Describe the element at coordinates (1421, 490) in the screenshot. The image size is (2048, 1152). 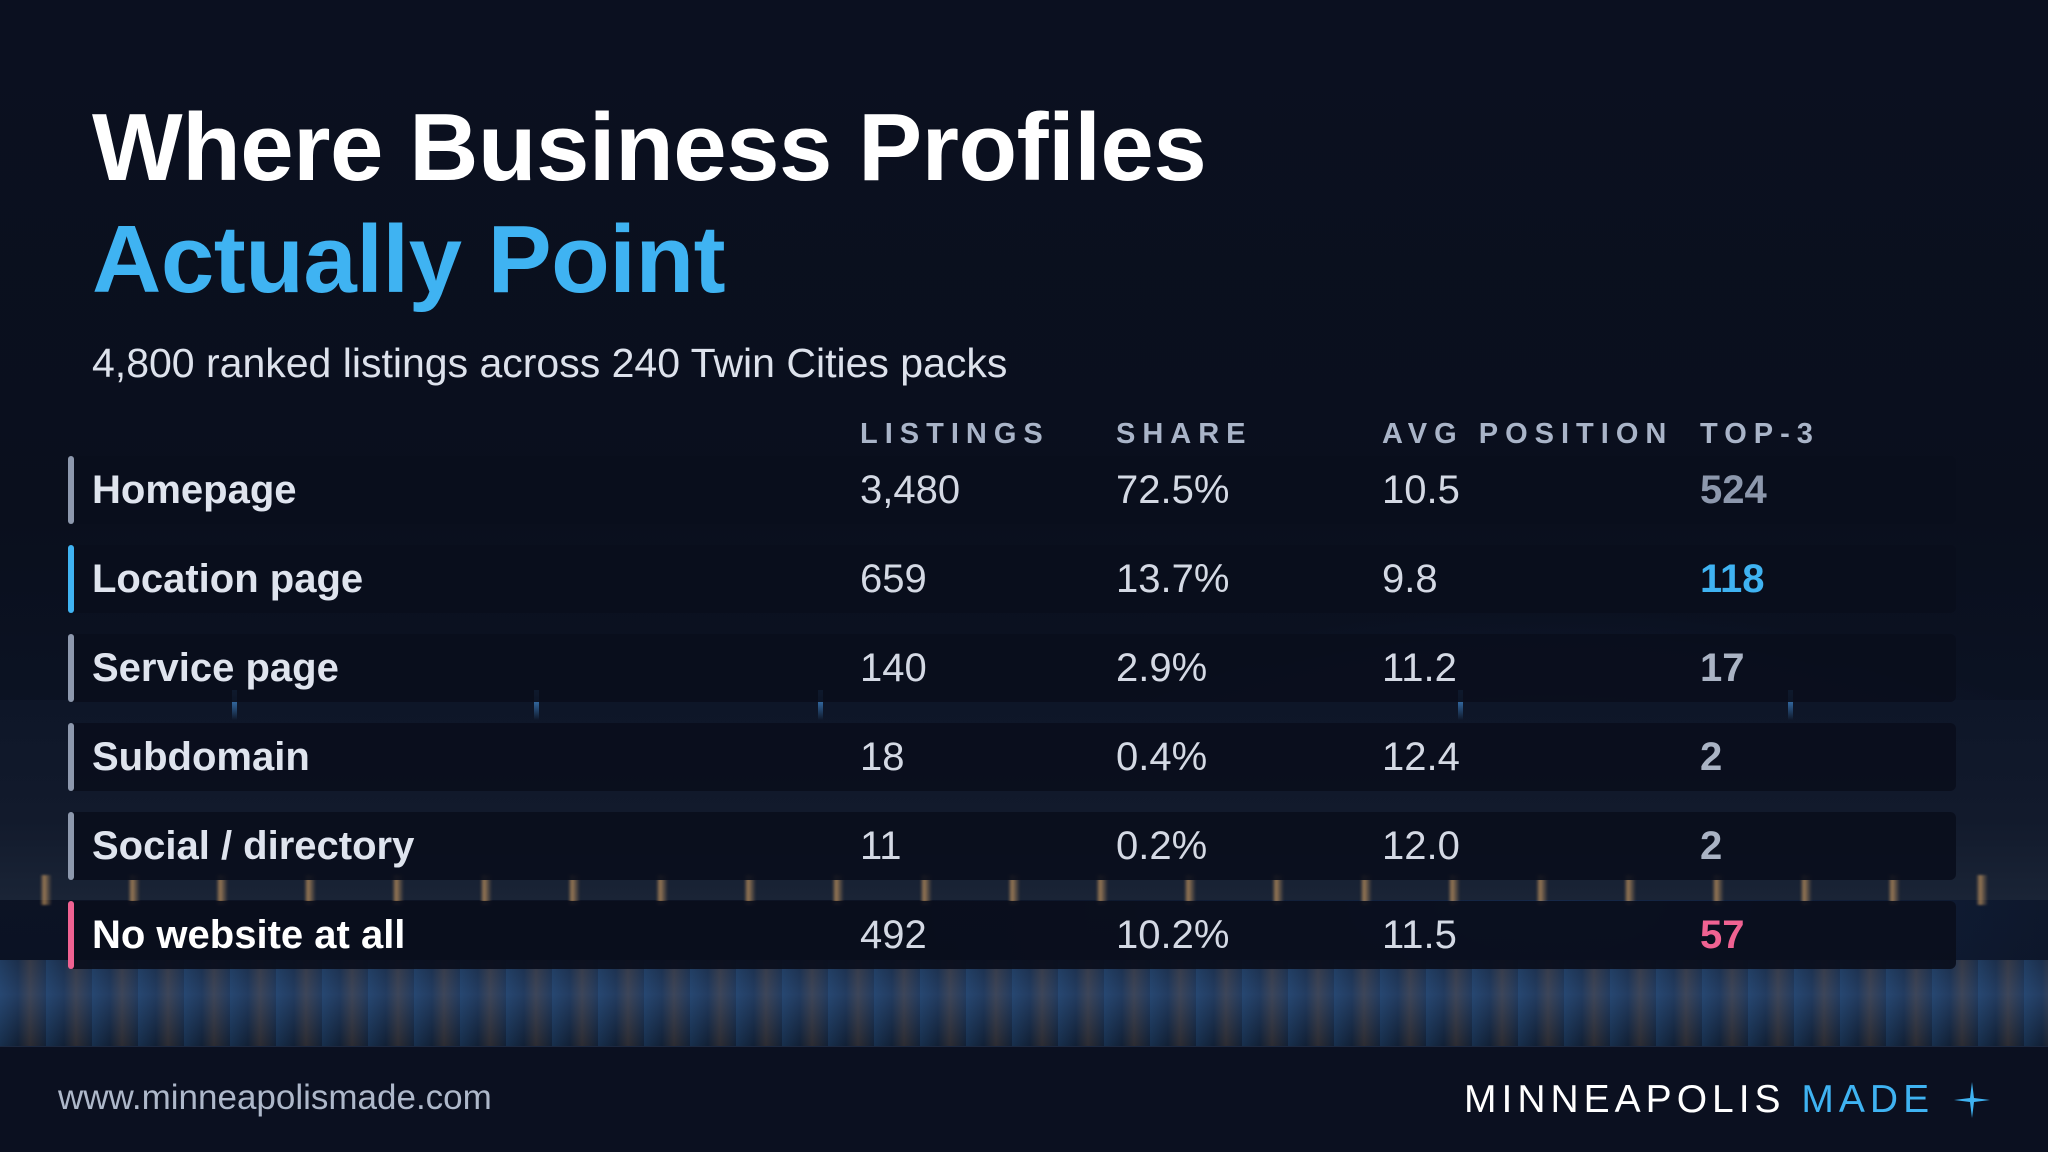
I see `row-avg-position: 10.5` at that location.